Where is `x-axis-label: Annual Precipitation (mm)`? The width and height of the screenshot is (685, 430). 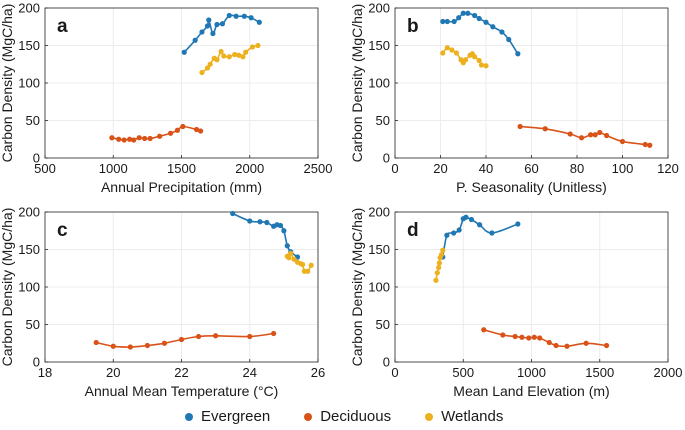 x-axis-label: Annual Precipitation (mm) is located at coordinates (181, 187).